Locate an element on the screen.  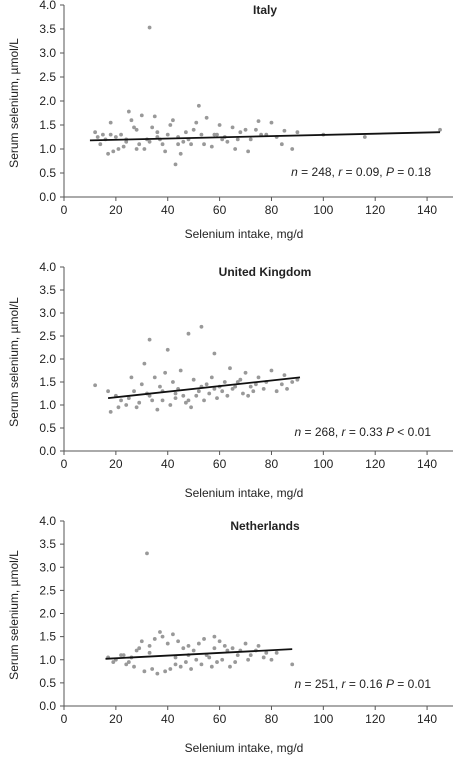
chart-title: Netherlands is located at coordinates (265, 526).